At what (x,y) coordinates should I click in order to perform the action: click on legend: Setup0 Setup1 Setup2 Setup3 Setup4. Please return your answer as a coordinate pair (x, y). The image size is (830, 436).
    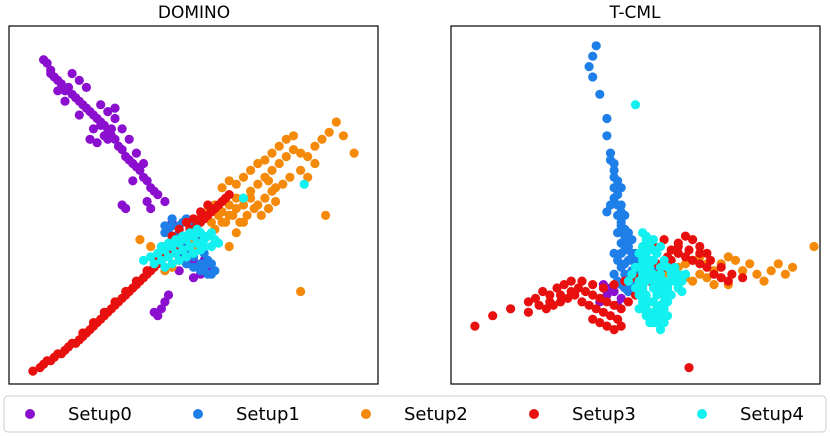
    Looking at the image, I should click on (415, 414).